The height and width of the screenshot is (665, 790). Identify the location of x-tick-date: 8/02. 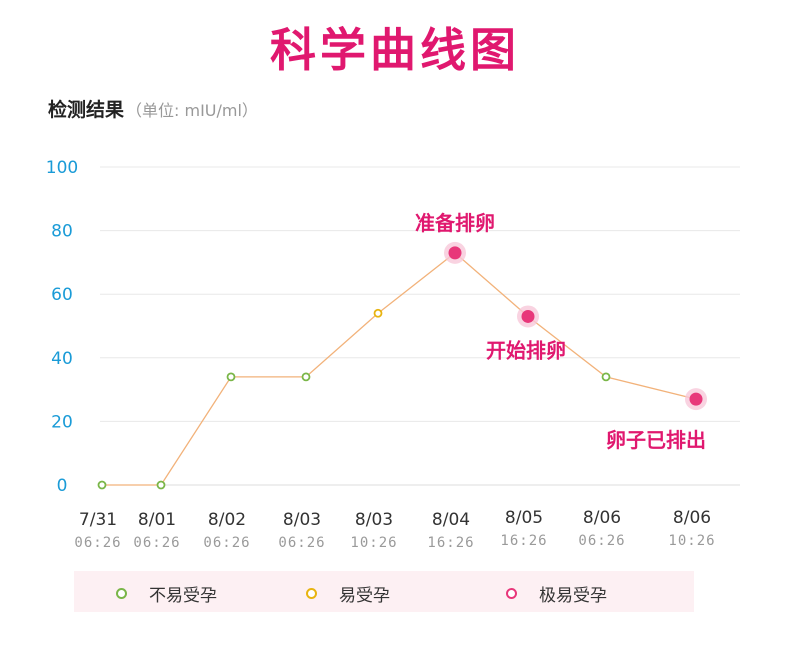
(227, 520).